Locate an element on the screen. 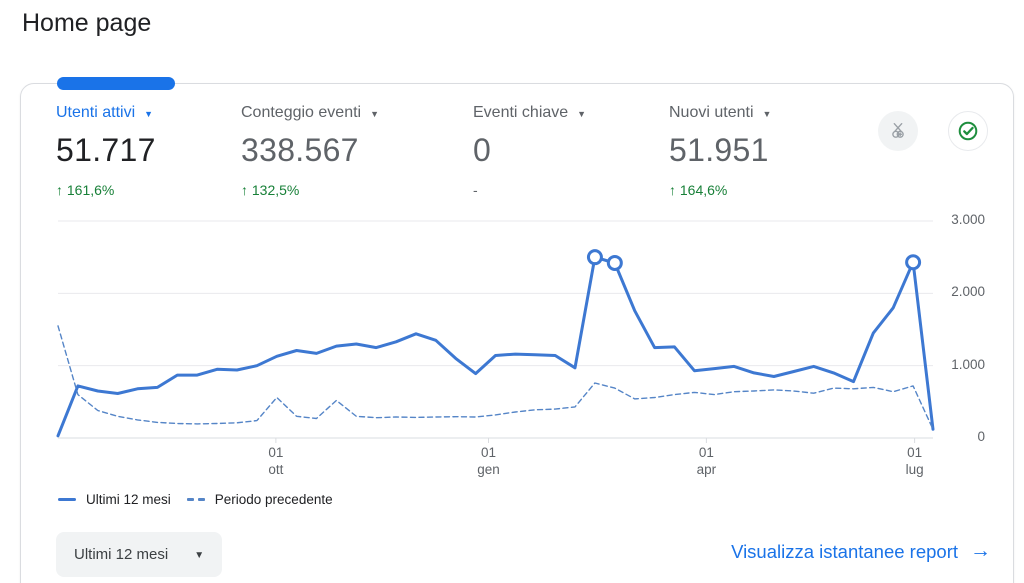 Image resolution: width=1024 pixels, height=583 pixels. metric-delta-text: 161,6% is located at coordinates (90, 190).